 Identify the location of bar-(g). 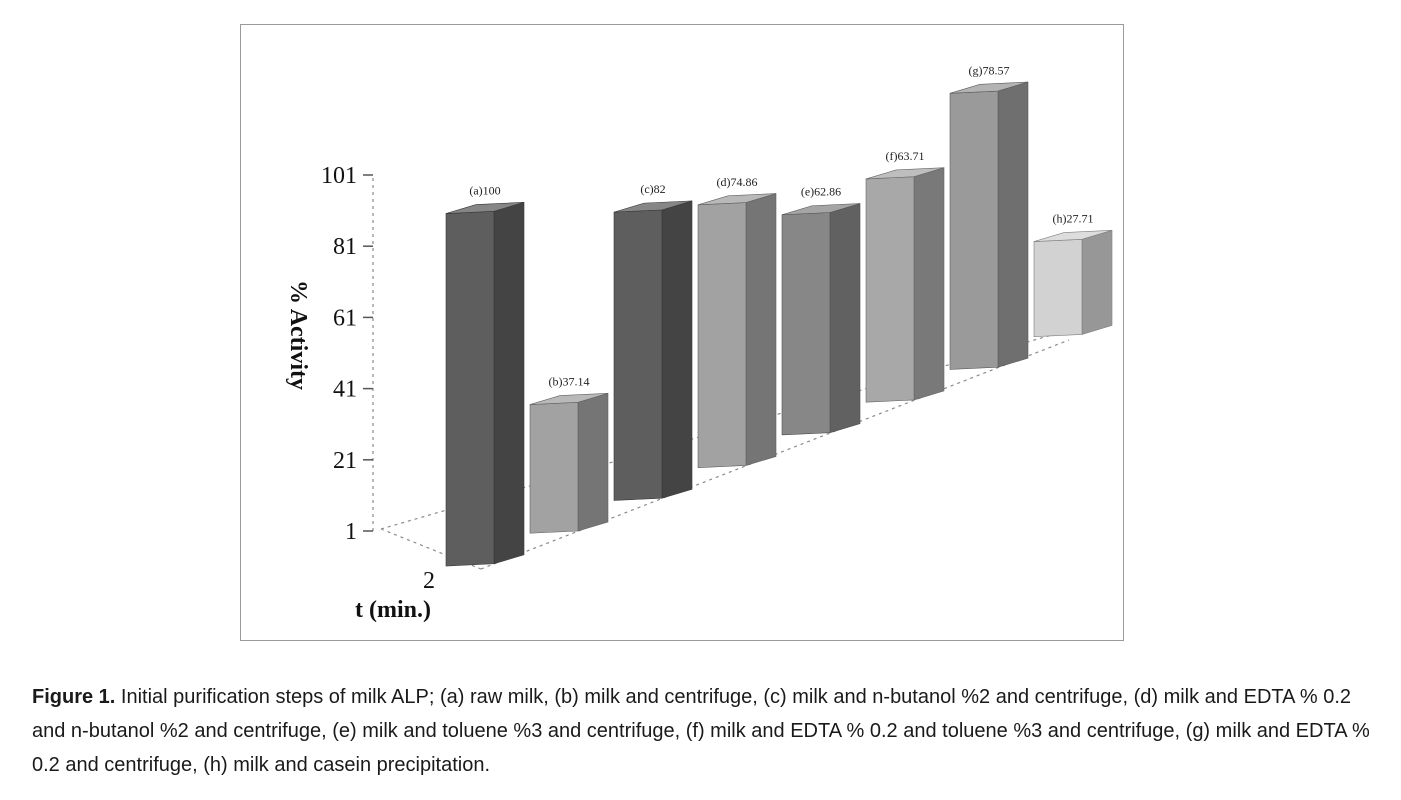
(989, 225).